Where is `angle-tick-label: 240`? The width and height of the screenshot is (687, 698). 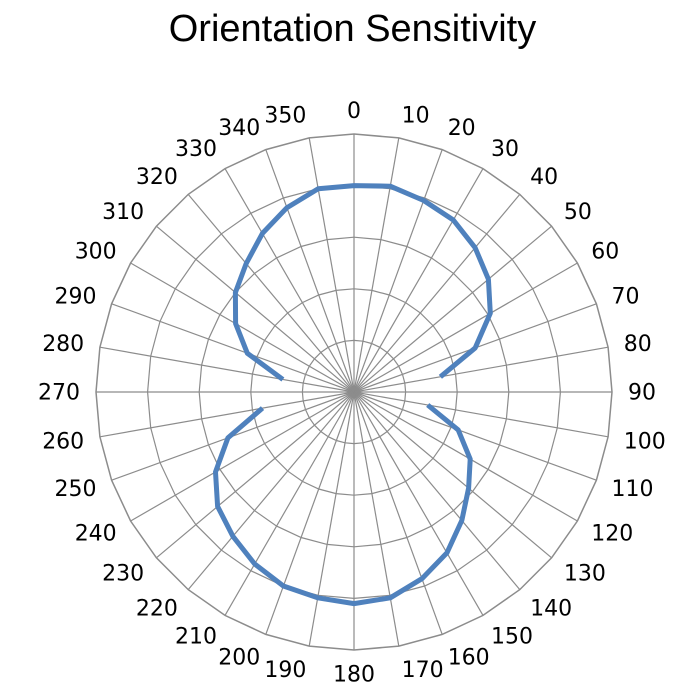
angle-tick-label: 240 is located at coordinates (96, 534).